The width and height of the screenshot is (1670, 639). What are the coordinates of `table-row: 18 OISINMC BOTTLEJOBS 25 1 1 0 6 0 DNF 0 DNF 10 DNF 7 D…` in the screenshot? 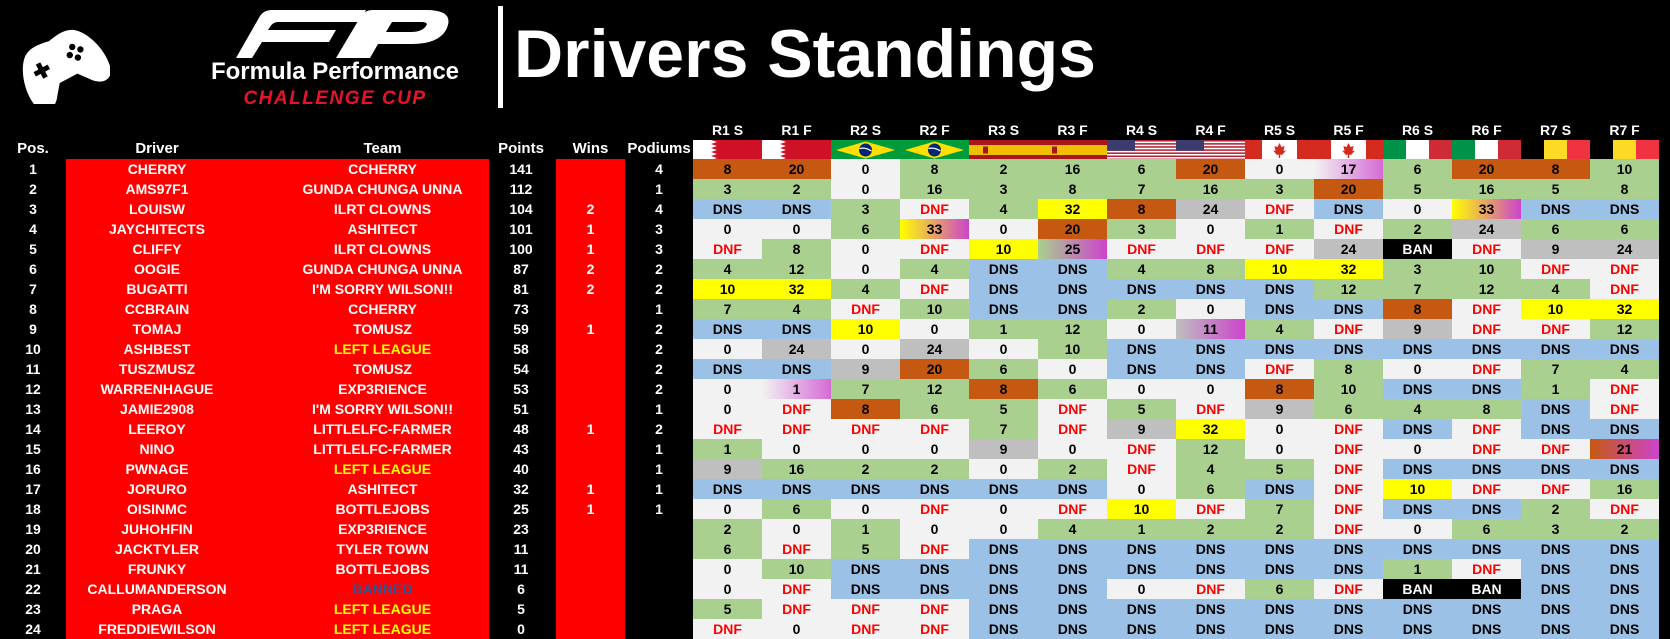 It's located at (829, 509).